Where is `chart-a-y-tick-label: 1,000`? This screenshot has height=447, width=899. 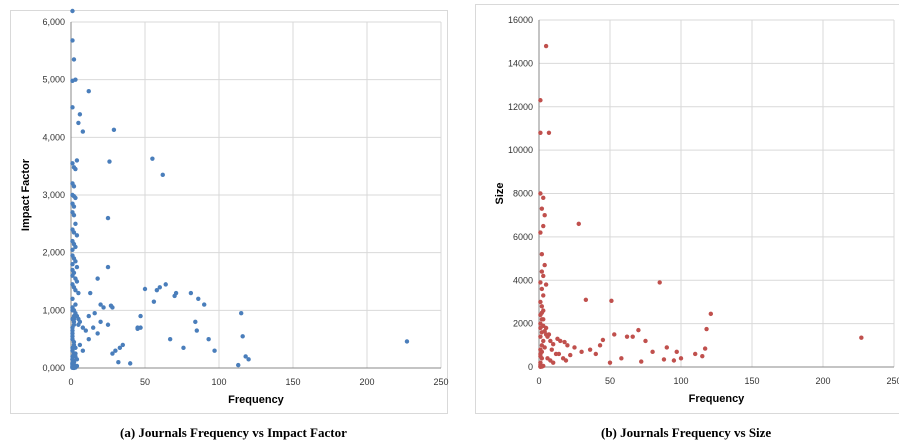 chart-a-y-tick-label: 1,000 is located at coordinates (53, 310).